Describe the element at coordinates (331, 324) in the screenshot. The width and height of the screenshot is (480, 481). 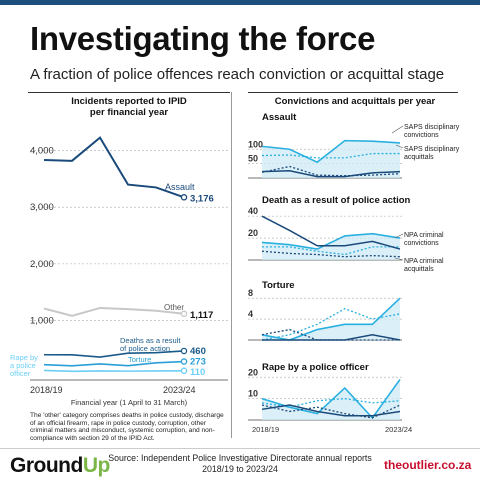
I see `panel-line-saps-acquittals-torture` at that location.